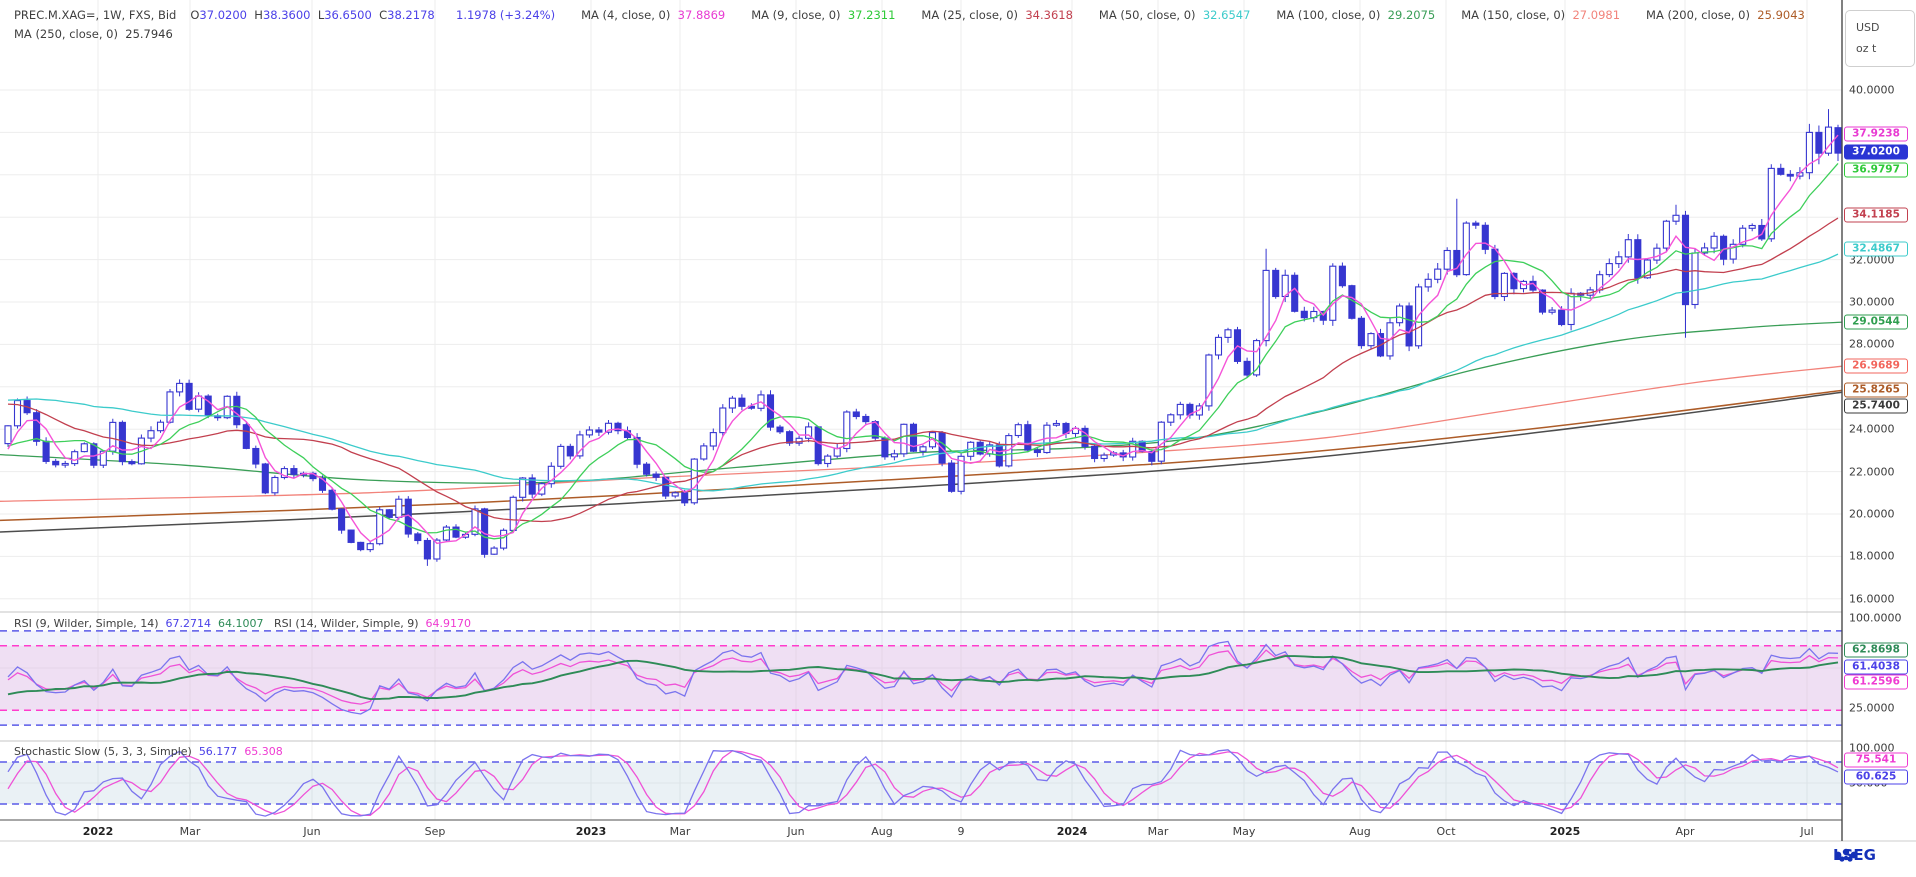 The image size is (1916, 877). I want to click on lseg-crest-icon, so click(1846, 855).